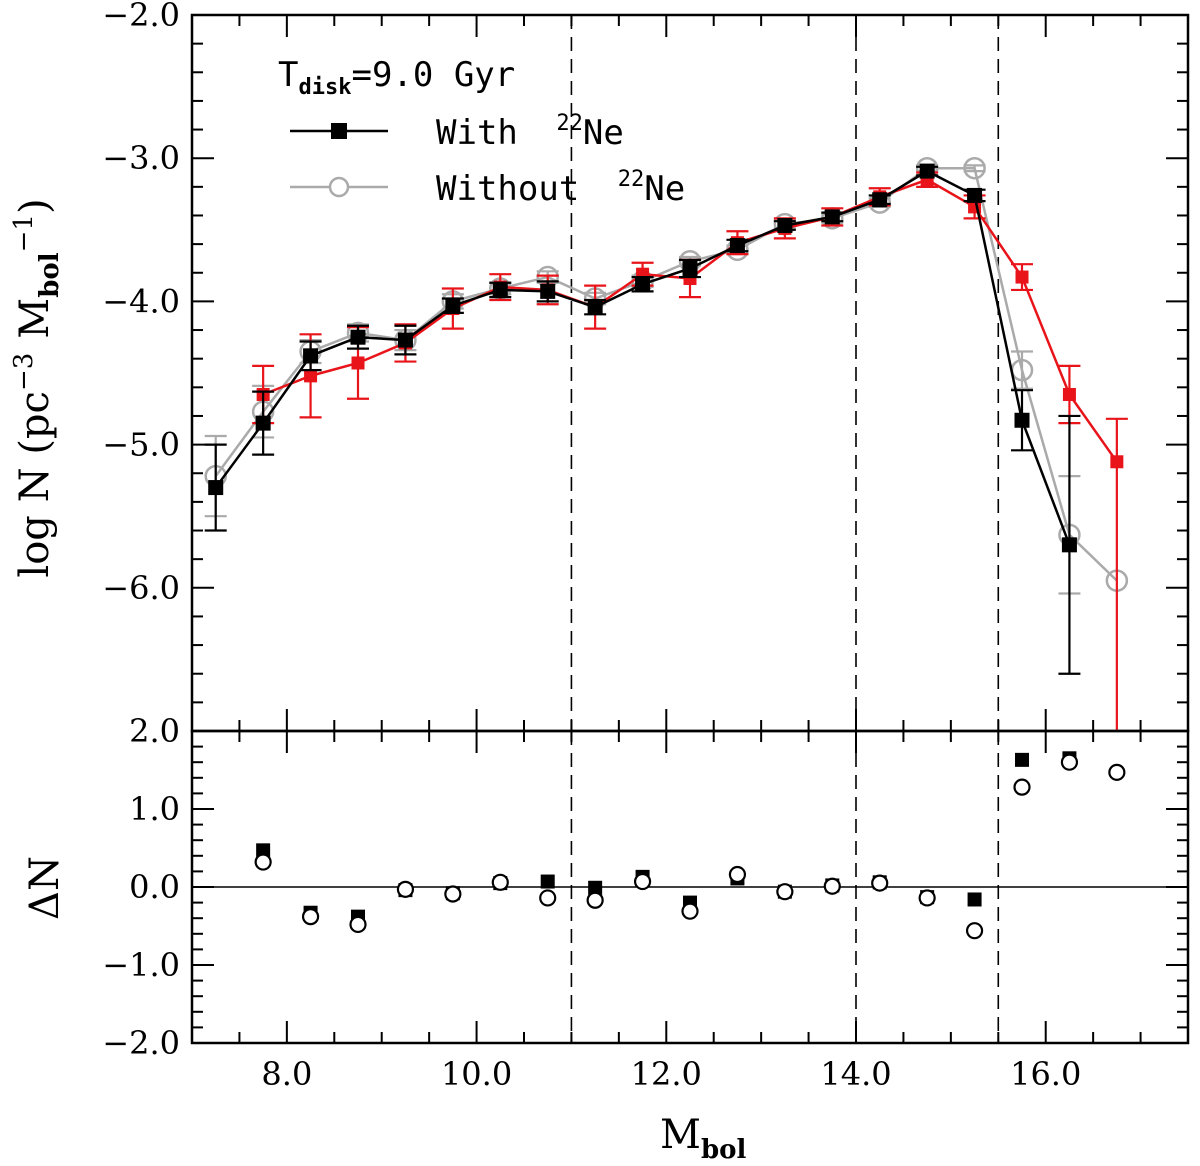  Describe the element at coordinates (339, 131) in the screenshot. I see `legend-marker-with` at that location.